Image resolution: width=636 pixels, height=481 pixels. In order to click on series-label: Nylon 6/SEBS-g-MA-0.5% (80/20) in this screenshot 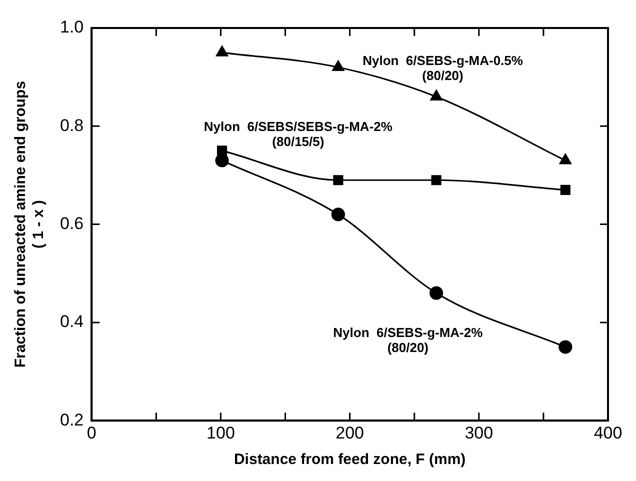, I will do `click(443, 67)`.